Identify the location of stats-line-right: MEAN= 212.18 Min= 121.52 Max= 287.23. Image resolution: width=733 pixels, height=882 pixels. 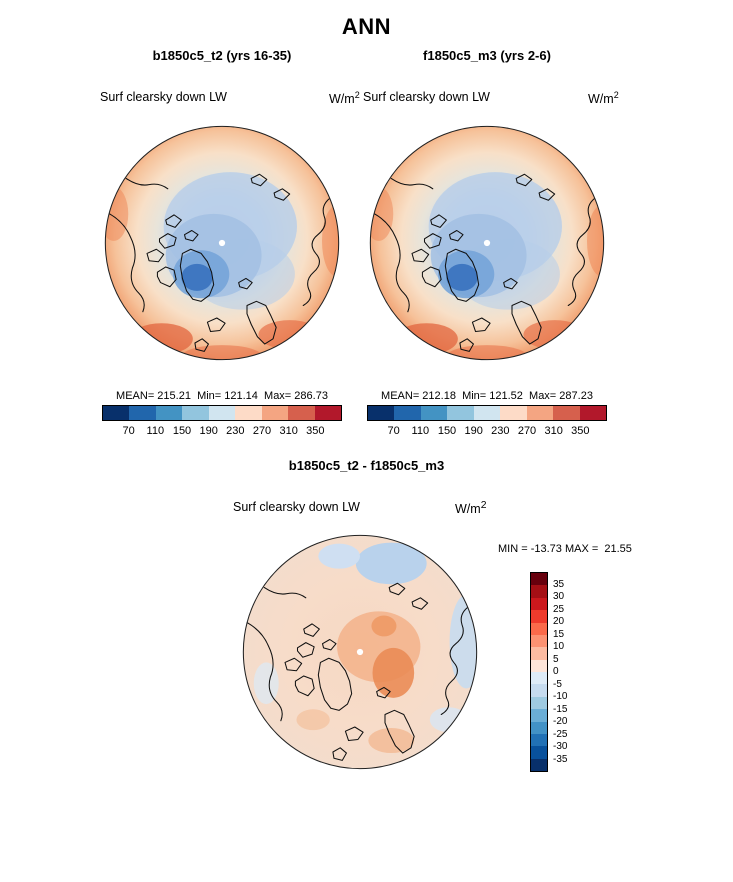
(487, 396).